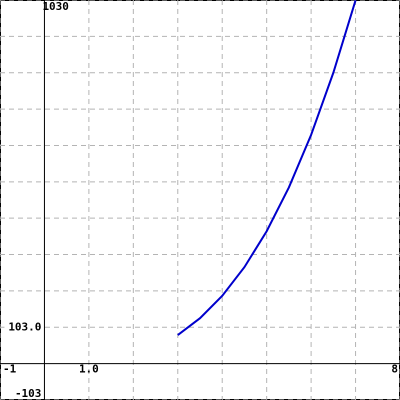 This screenshot has width=400, height=400. What do you see at coordinates (28, 393) in the screenshot?
I see `y-tick-label: -103` at bounding box center [28, 393].